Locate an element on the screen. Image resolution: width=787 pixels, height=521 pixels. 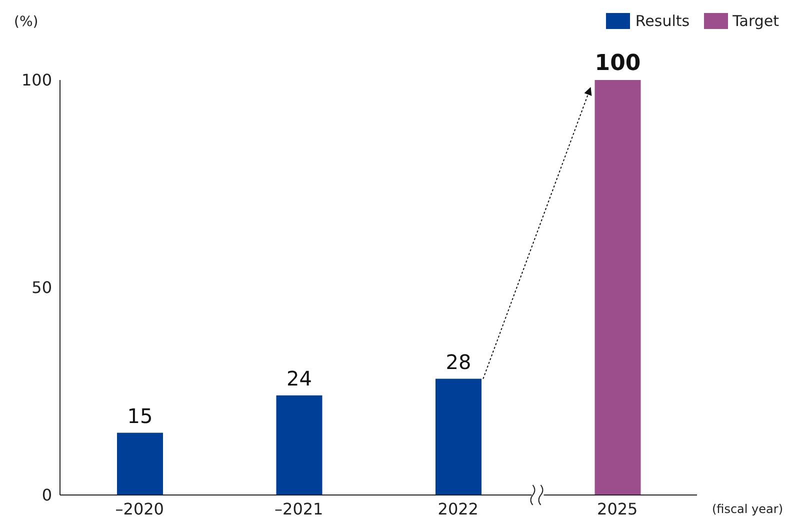
legend-label: Results is located at coordinates (662, 21).